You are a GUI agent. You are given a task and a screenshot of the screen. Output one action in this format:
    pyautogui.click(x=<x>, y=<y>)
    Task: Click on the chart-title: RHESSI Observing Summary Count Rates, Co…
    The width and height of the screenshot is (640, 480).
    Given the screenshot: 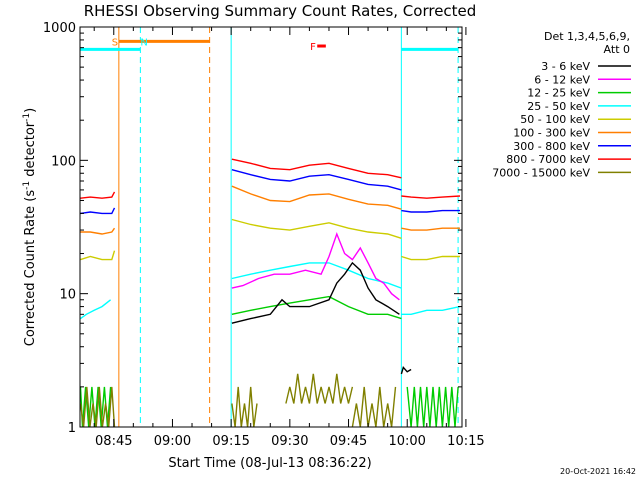 What is the action you would take?
    pyautogui.click(x=280, y=11)
    